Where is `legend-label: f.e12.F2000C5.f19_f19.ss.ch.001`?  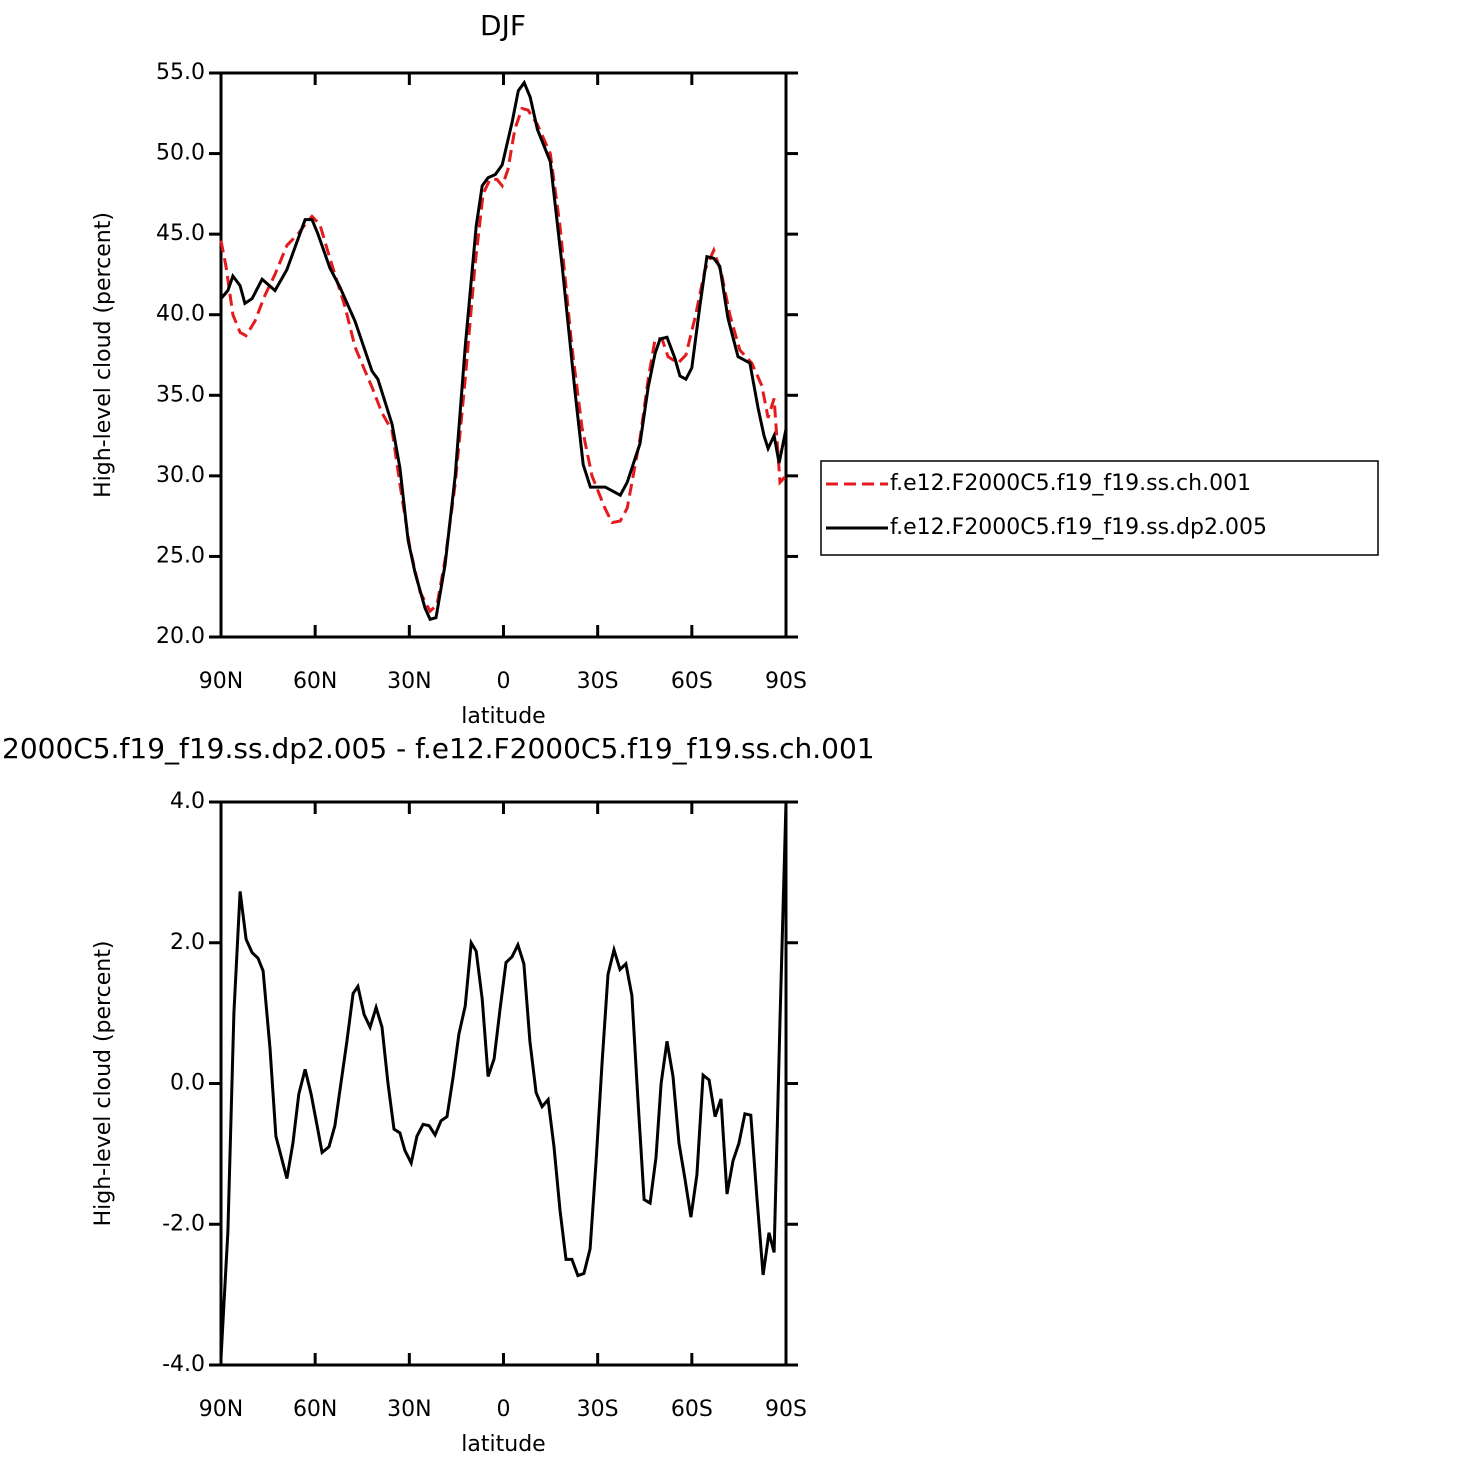
legend-label: f.e12.F2000C5.f19_f19.ss.ch.001 is located at coordinates (1070, 483).